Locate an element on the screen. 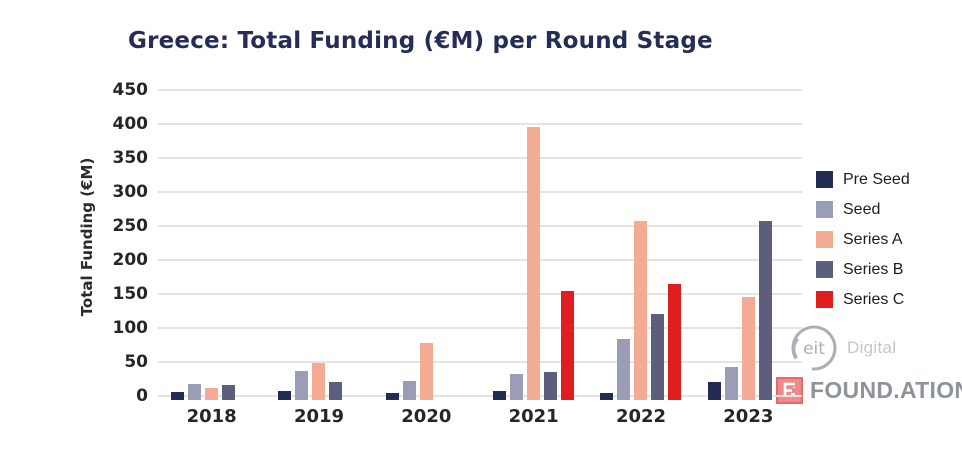  x-tick-label-2022: 2022 is located at coordinates (641, 416).